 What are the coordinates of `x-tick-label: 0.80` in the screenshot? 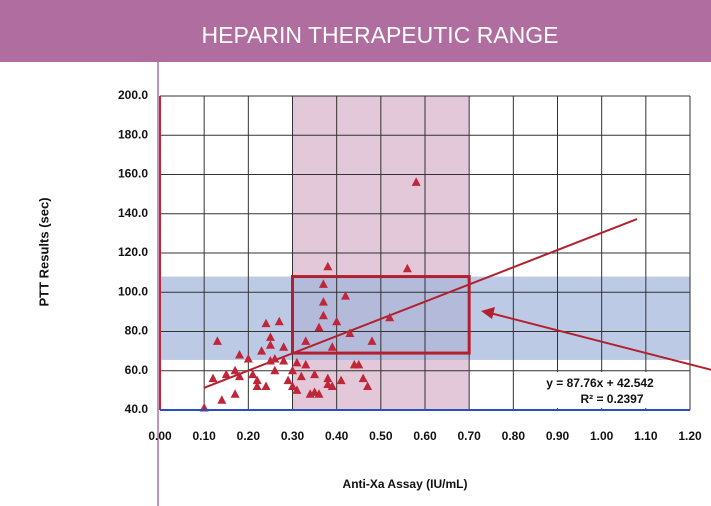 It's located at (514, 436).